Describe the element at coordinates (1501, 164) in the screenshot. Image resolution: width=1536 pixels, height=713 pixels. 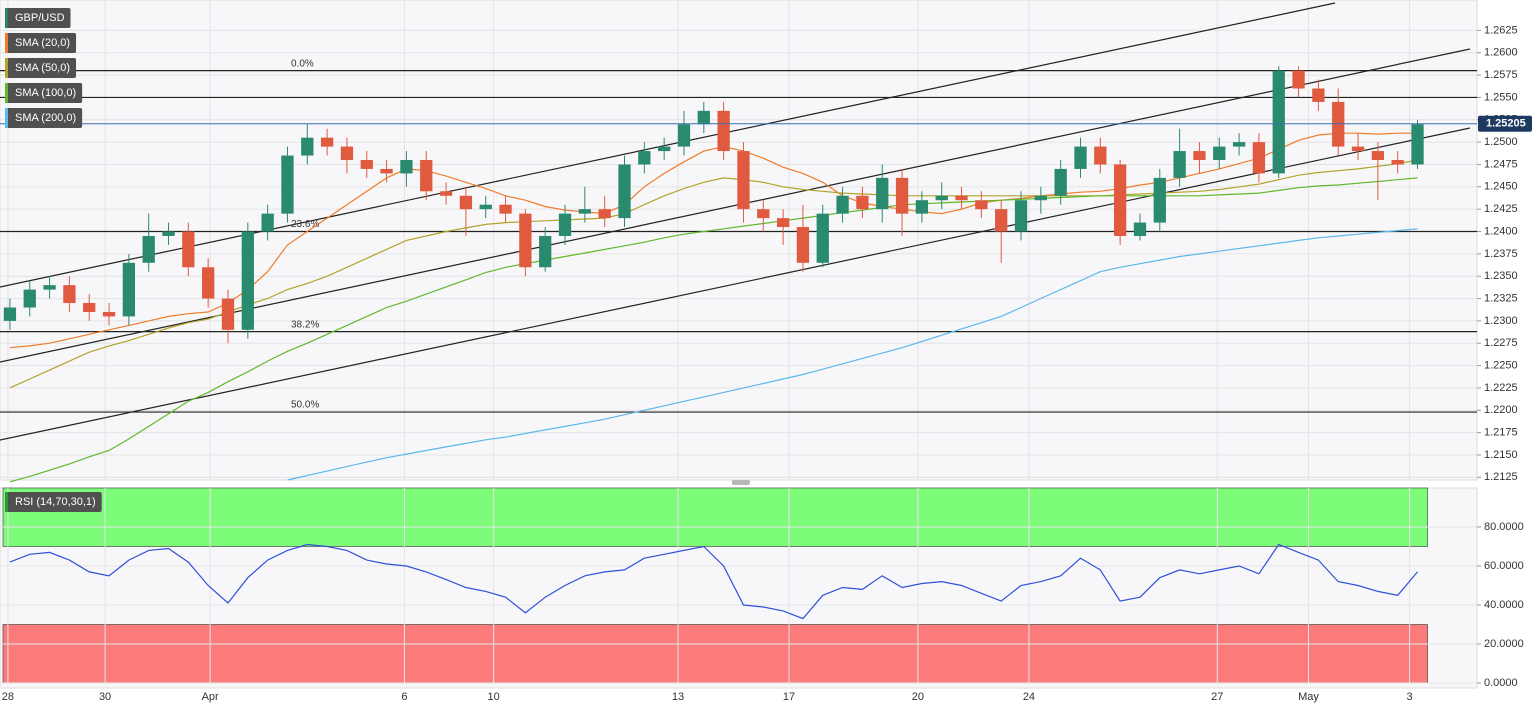
I see `y-tick-label: 1.2475` at that location.